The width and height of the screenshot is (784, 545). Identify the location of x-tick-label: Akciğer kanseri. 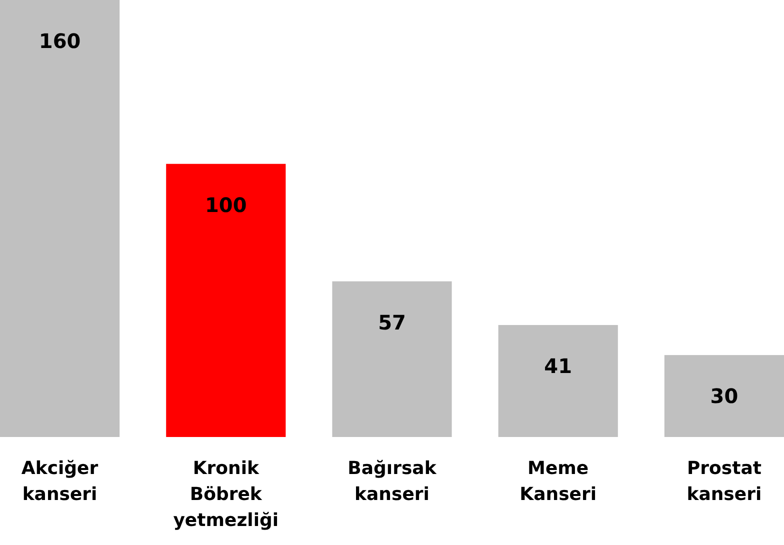
(59, 481).